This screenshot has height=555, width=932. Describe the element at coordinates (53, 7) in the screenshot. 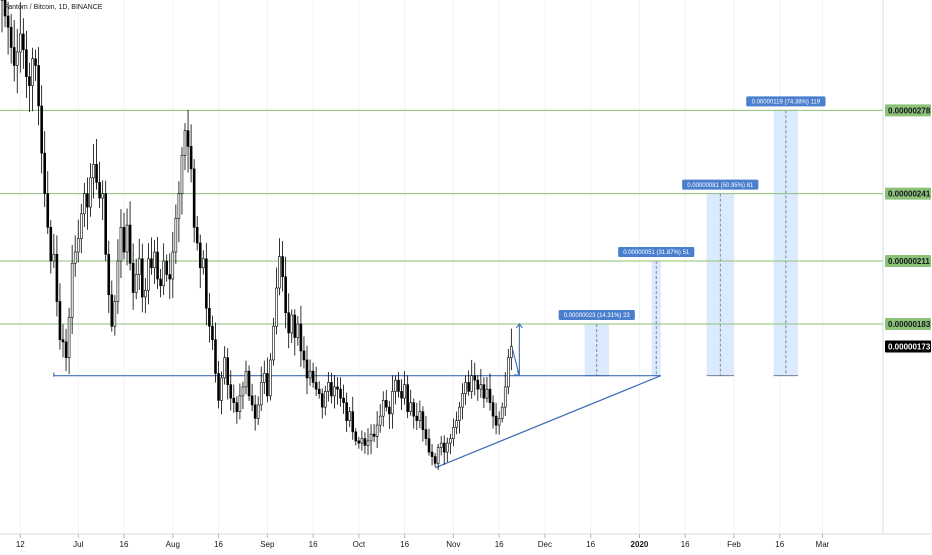

I see `symbol-title: Fantom / Bitcoin, 1D, BINANCE` at that location.